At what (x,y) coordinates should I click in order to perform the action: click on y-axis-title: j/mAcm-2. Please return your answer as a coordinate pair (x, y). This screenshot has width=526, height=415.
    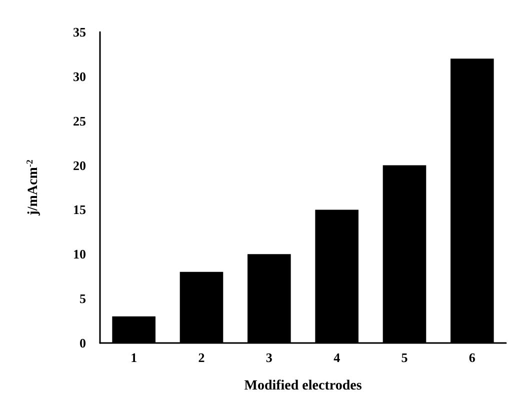
    Looking at the image, I should click on (32, 187).